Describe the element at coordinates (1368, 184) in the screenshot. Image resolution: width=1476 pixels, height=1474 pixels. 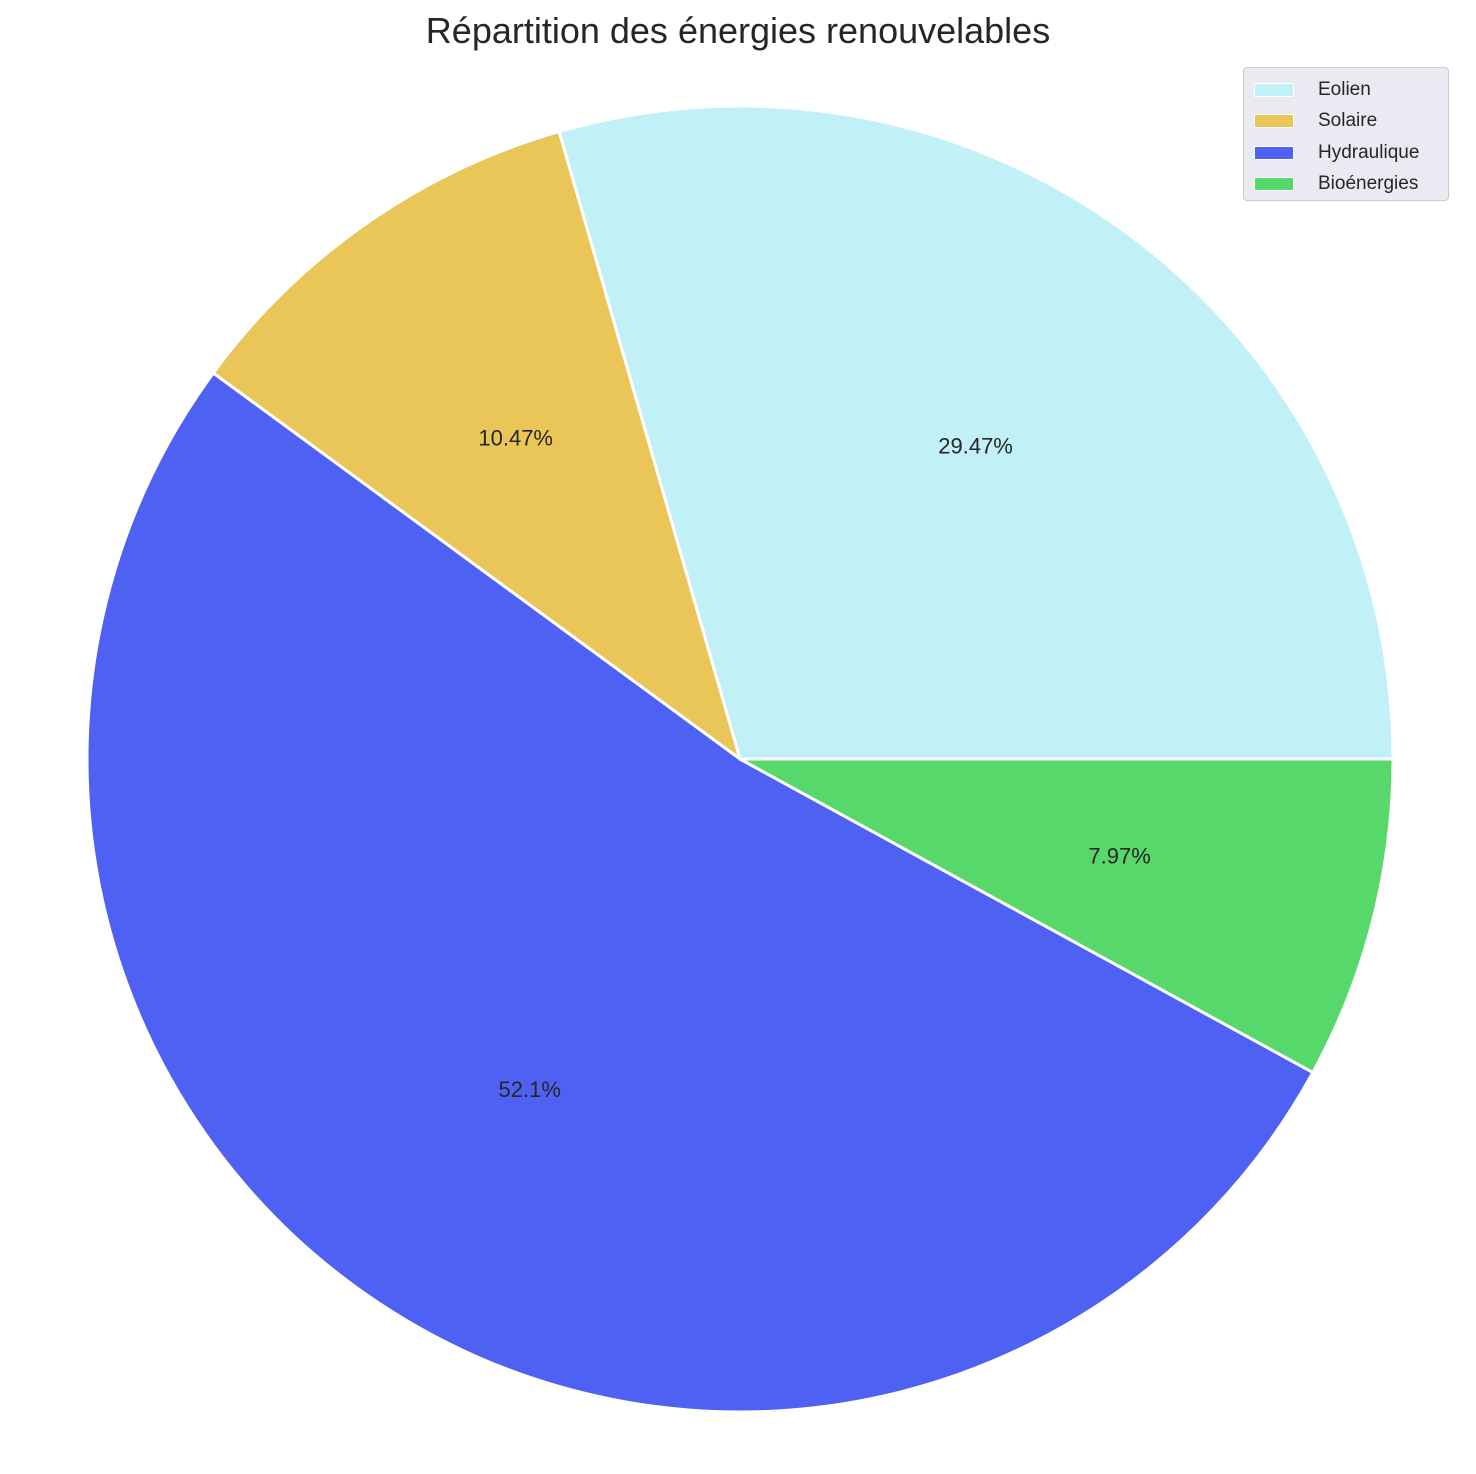
I see `legend-label-bioenergies: Bioénergies` at that location.